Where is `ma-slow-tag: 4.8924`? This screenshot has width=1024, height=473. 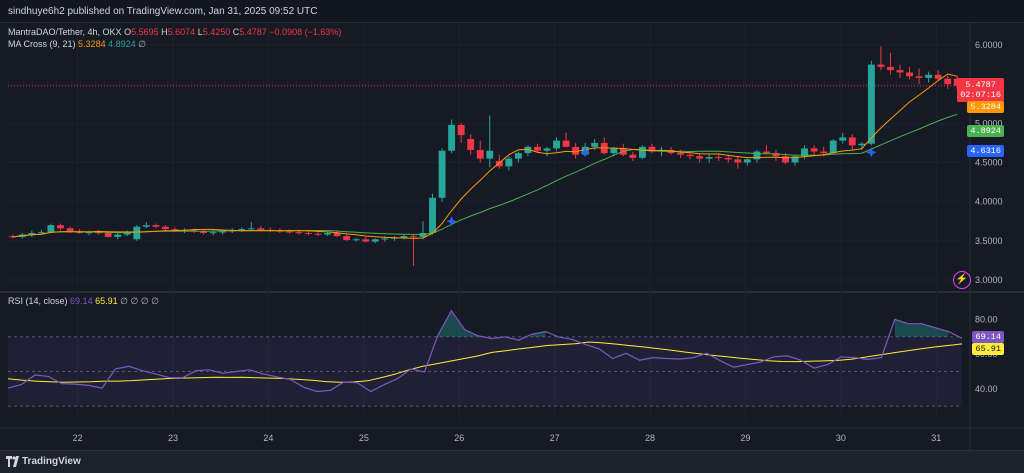
ma-slow-tag: 4.8924 is located at coordinates (985, 131).